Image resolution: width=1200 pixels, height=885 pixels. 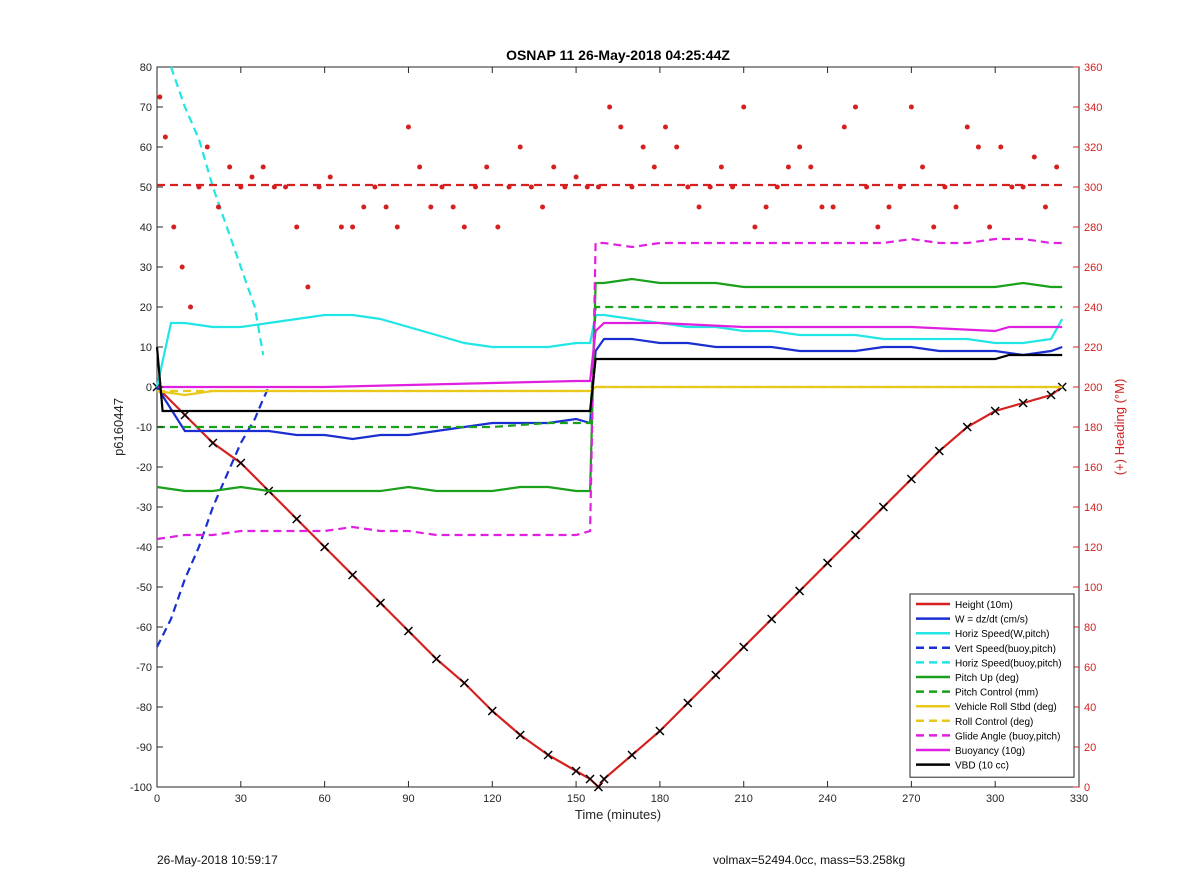 What do you see at coordinates (144, 708) in the screenshot?
I see `y-tick-label: -80` at bounding box center [144, 708].